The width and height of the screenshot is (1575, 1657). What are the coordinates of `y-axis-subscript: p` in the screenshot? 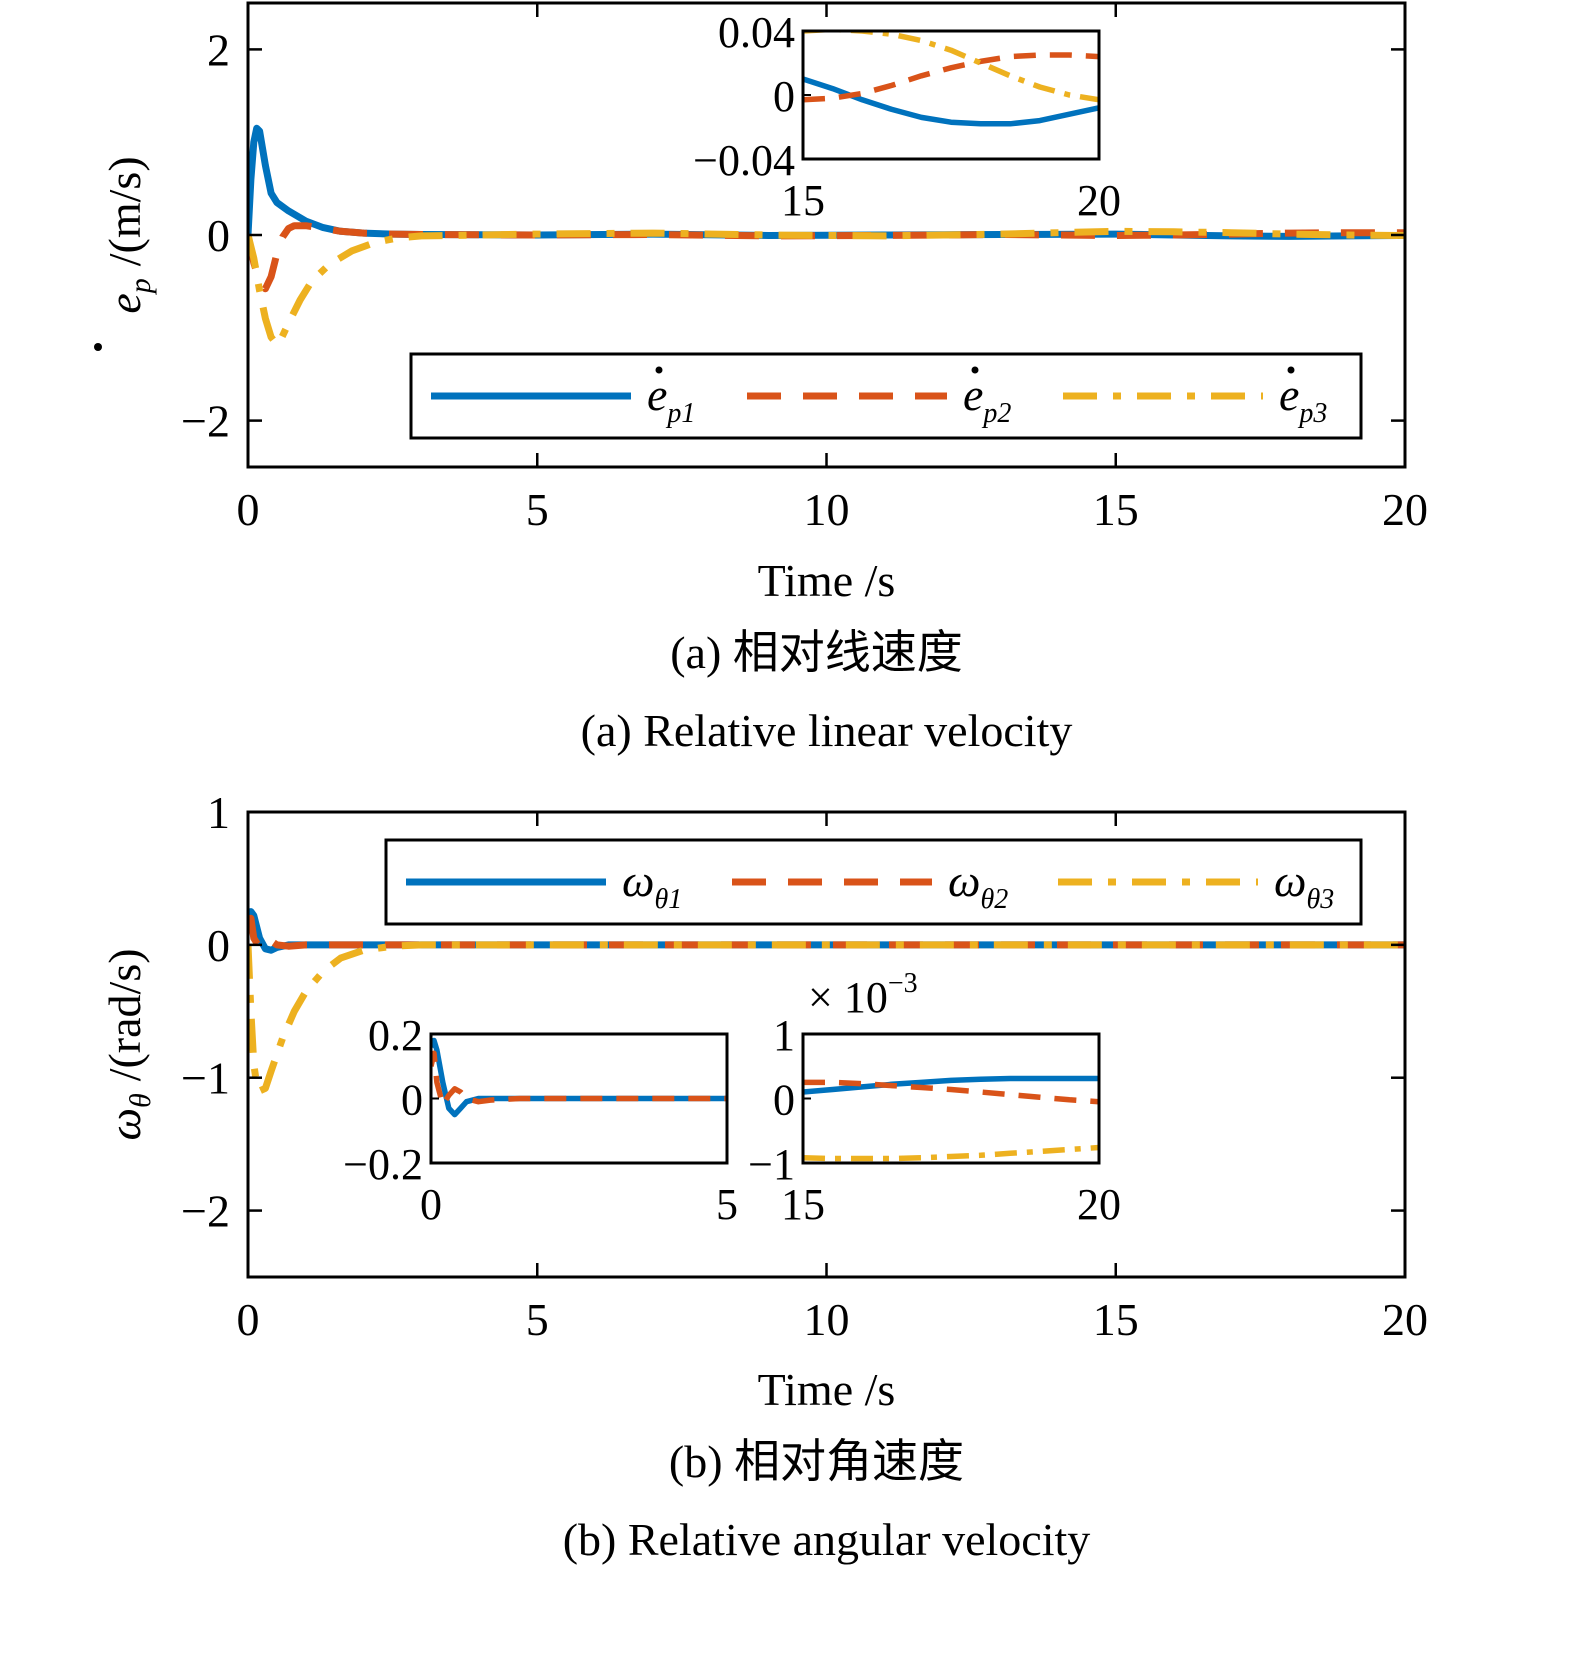 It's located at (140, 286).